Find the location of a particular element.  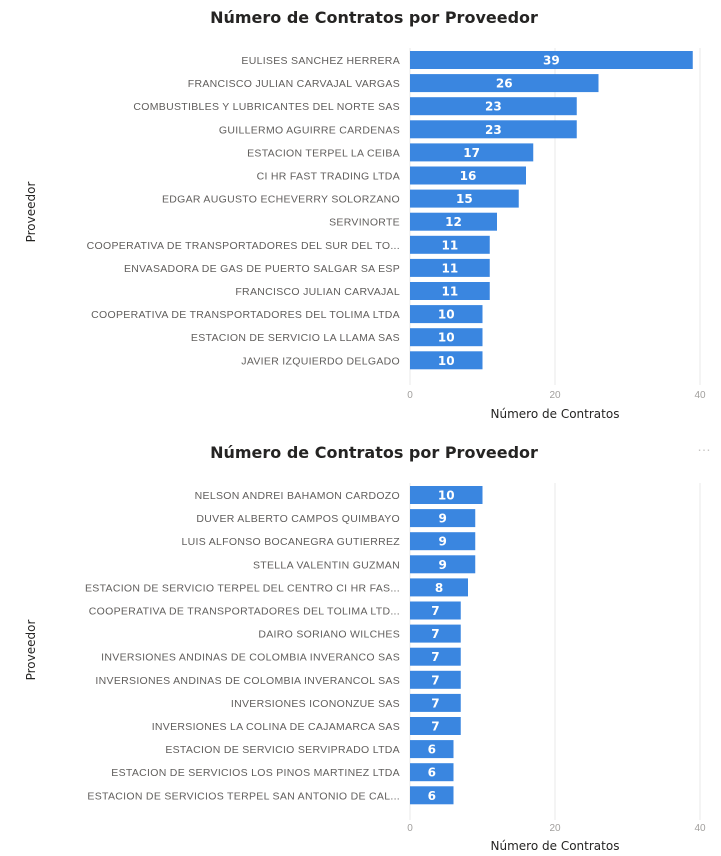

category-label: FRANCISCO JULIAN CARVAJAL VARGAS is located at coordinates (294, 84).